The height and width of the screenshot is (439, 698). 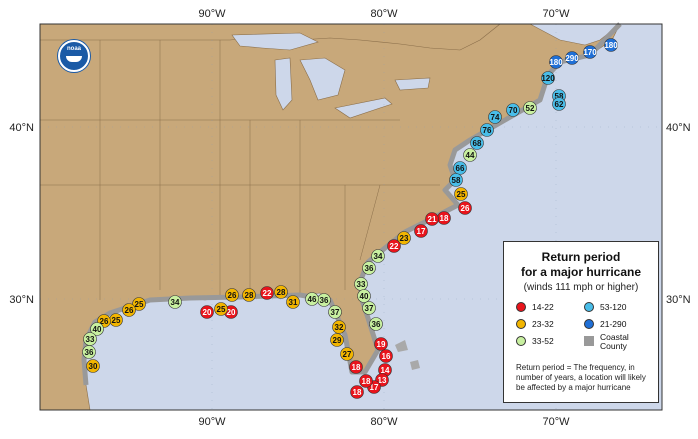 I want to click on noaa-logo-text: noaa, so click(x=73, y=49).